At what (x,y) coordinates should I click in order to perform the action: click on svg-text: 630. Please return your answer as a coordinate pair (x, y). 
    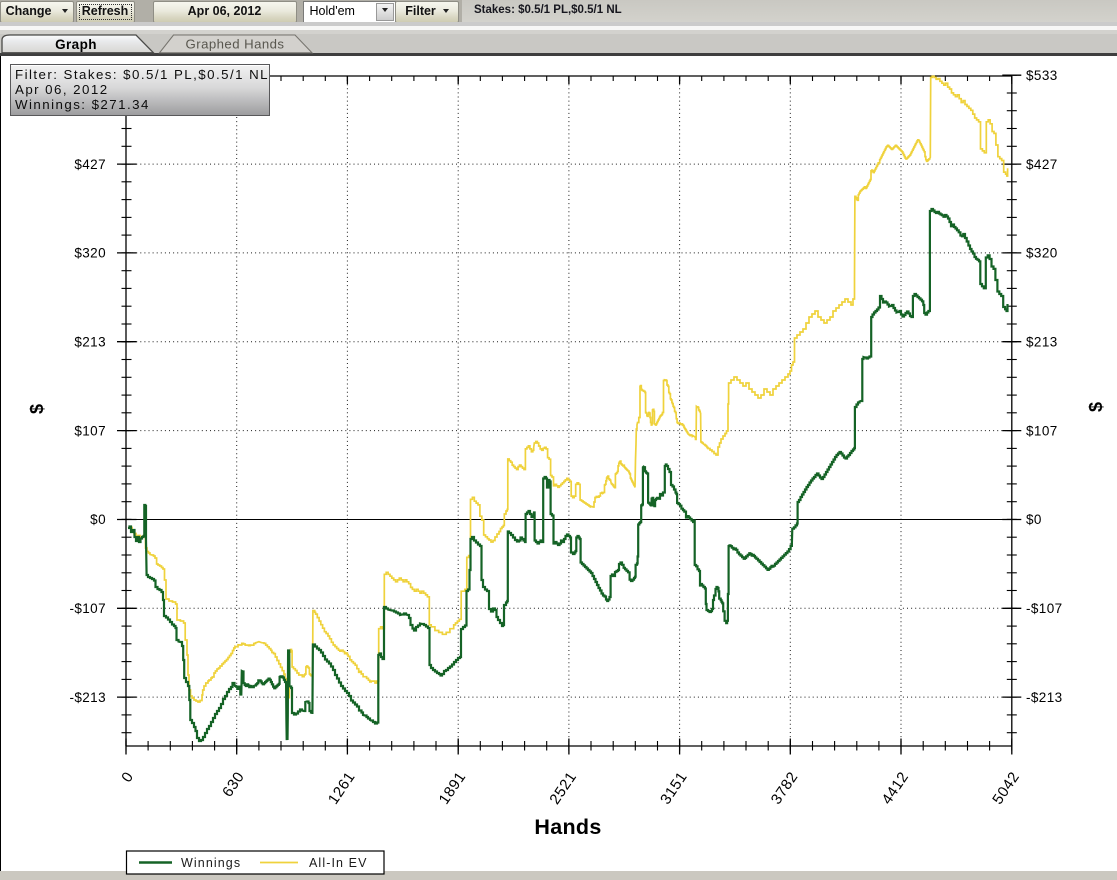
    Looking at the image, I should click on (233, 785).